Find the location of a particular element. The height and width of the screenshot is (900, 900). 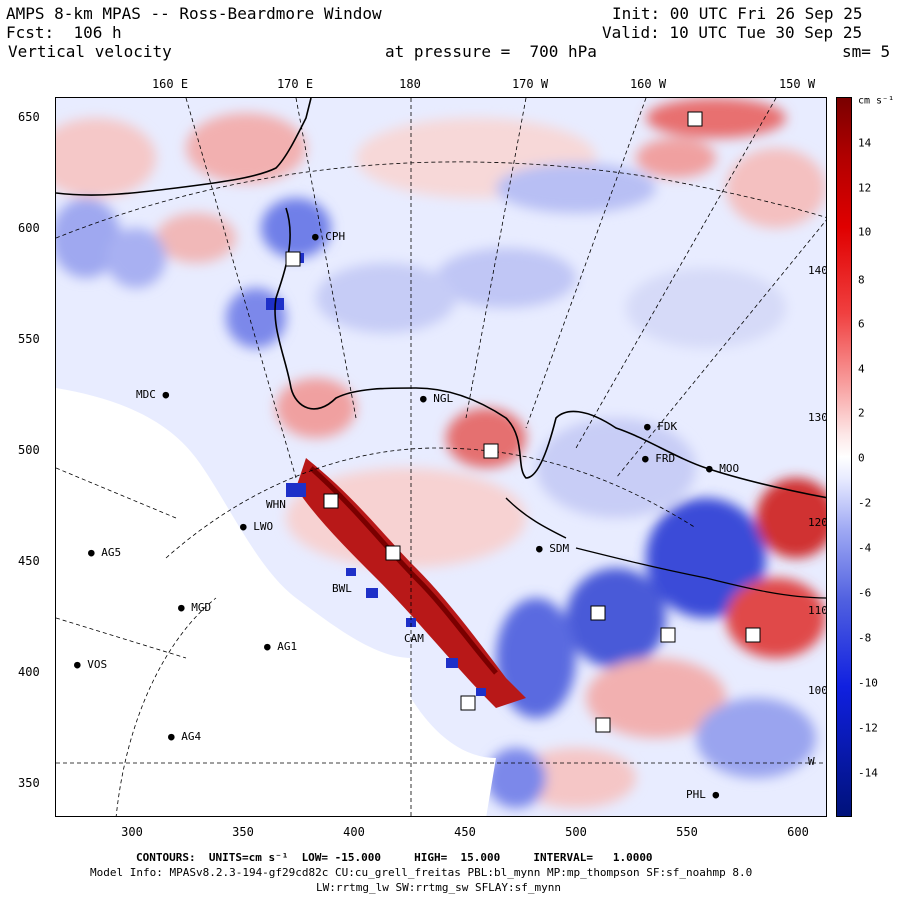

lon-tick: 160 W is located at coordinates (648, 84).